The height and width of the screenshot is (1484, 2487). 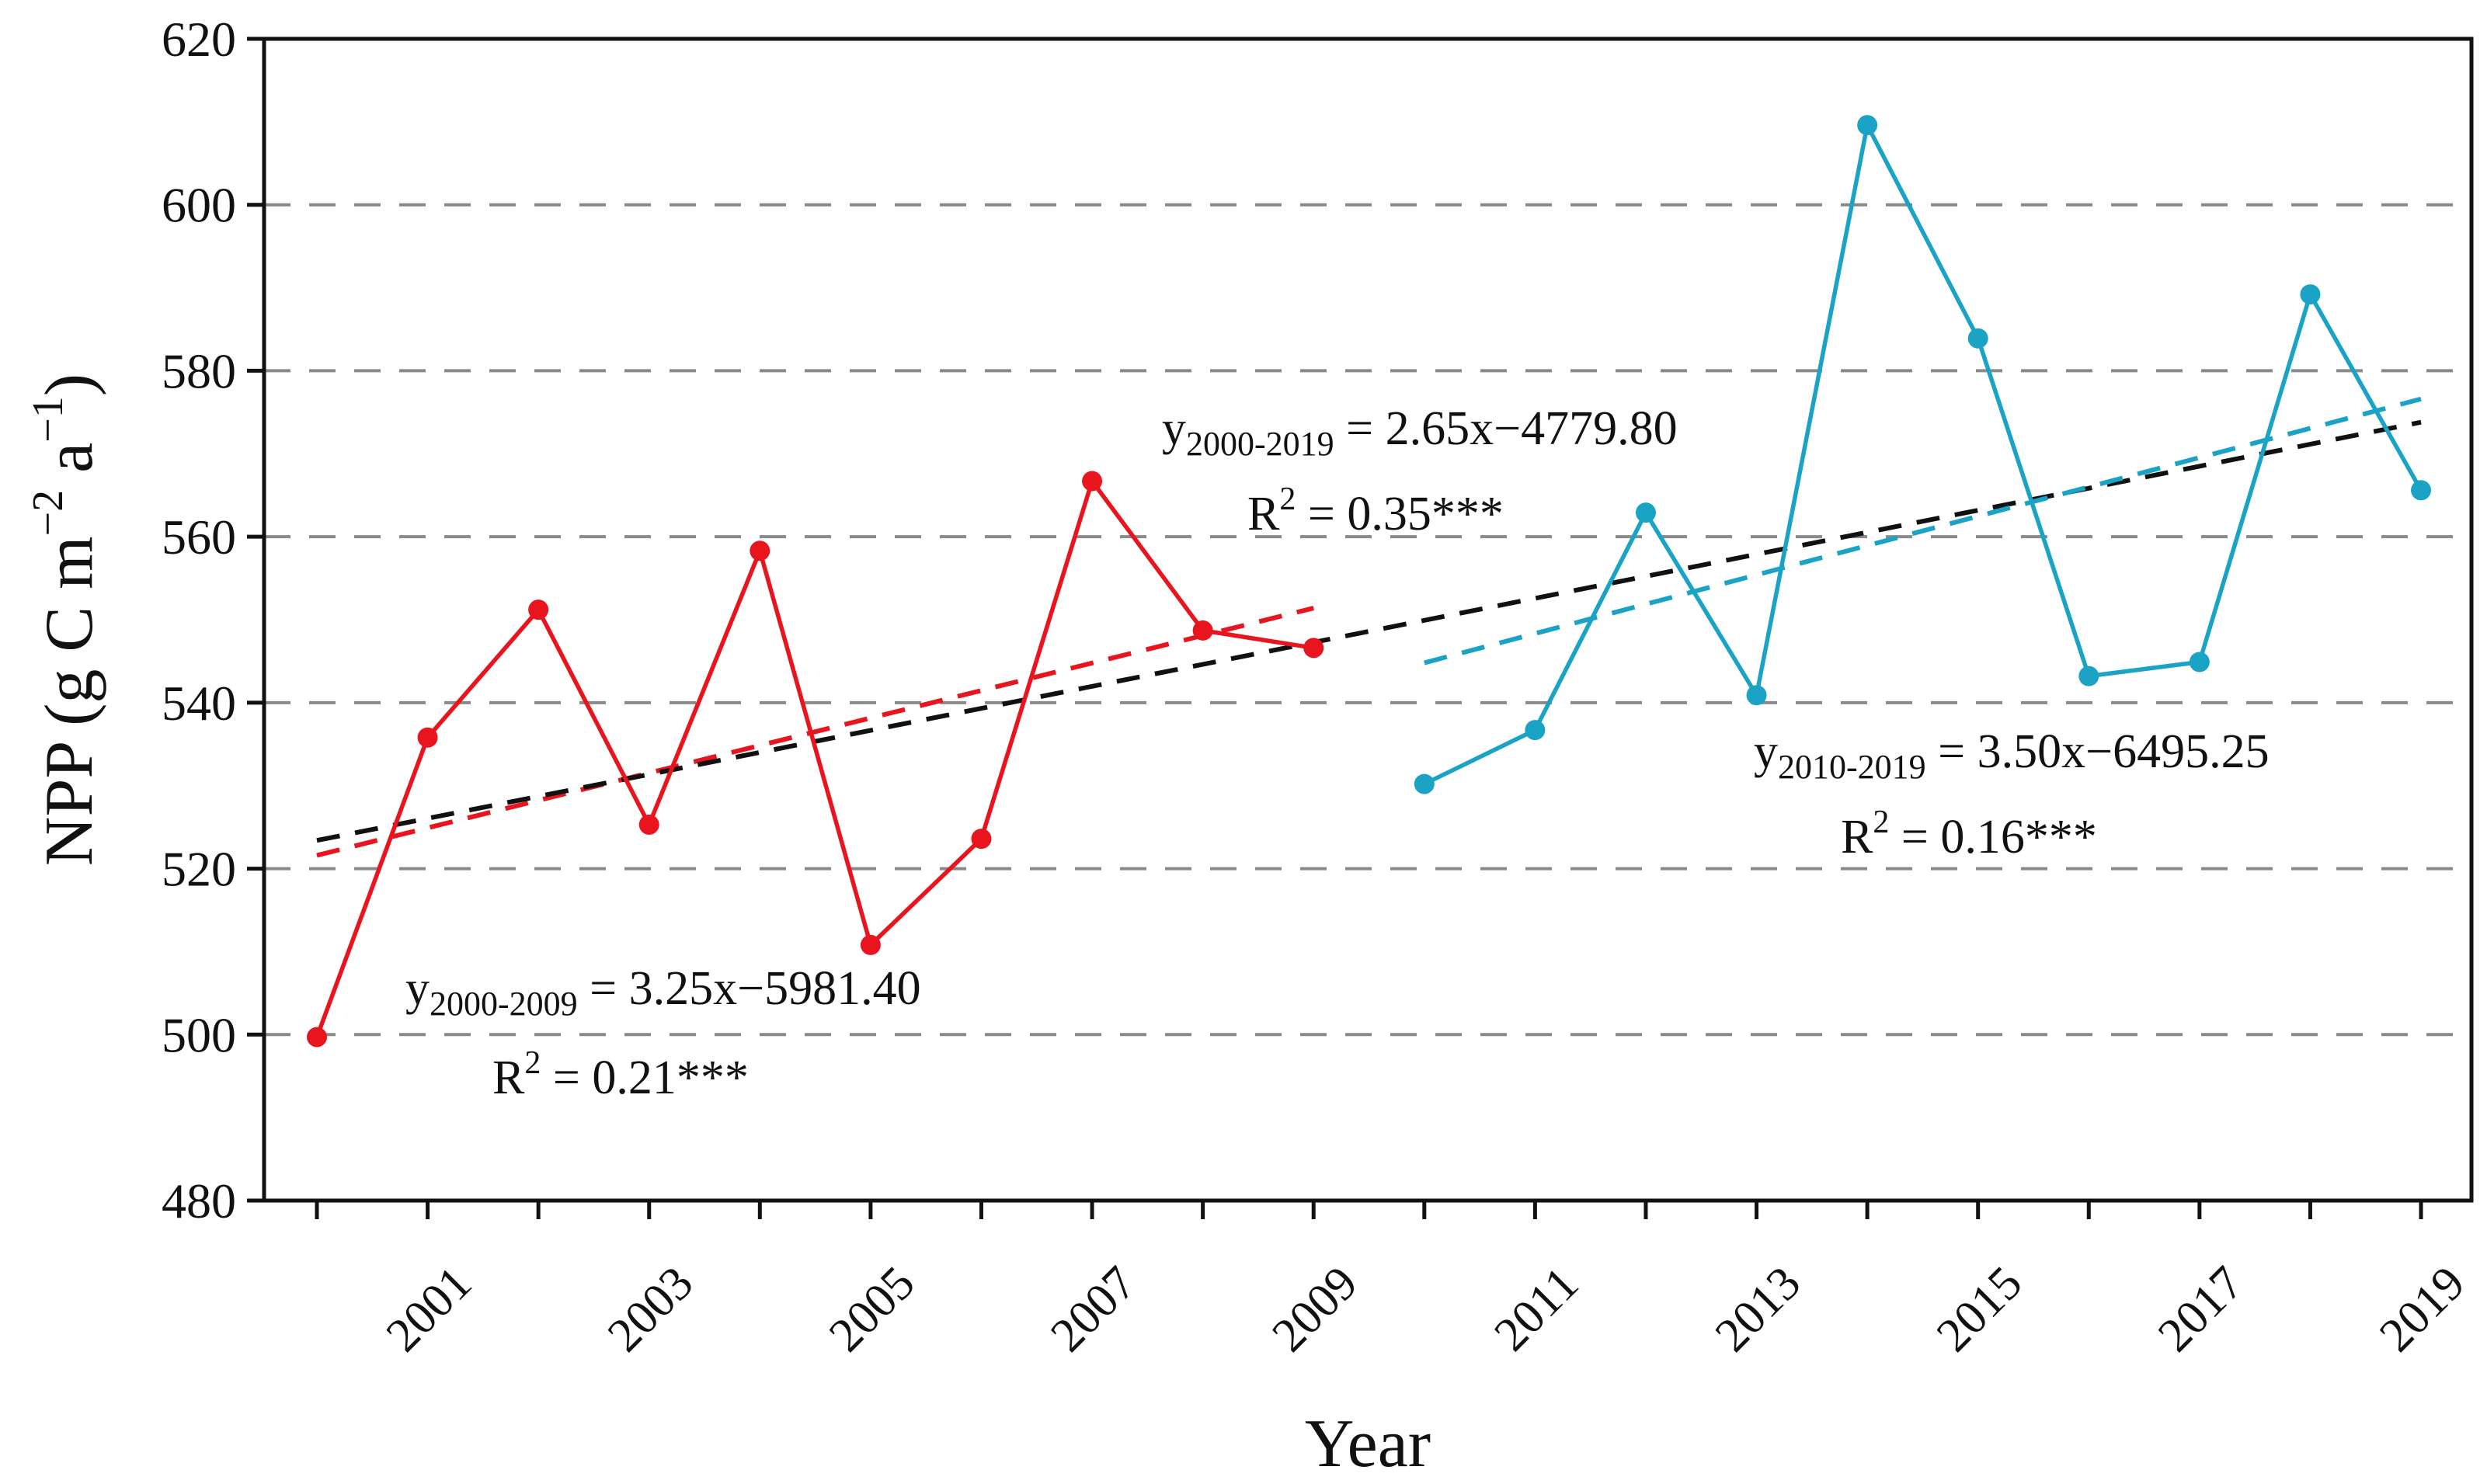 I want to click on eq-2010-2019-sub: 2010-2019, so click(x=1852, y=767).